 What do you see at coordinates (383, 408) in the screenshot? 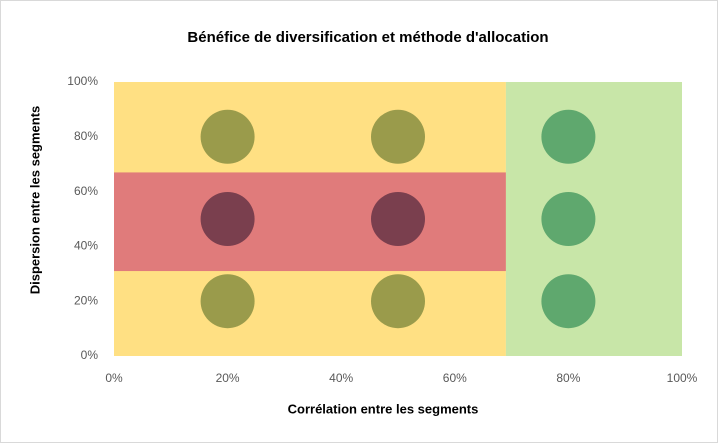
I see `x-axis-title: Corrélation entre les segments` at bounding box center [383, 408].